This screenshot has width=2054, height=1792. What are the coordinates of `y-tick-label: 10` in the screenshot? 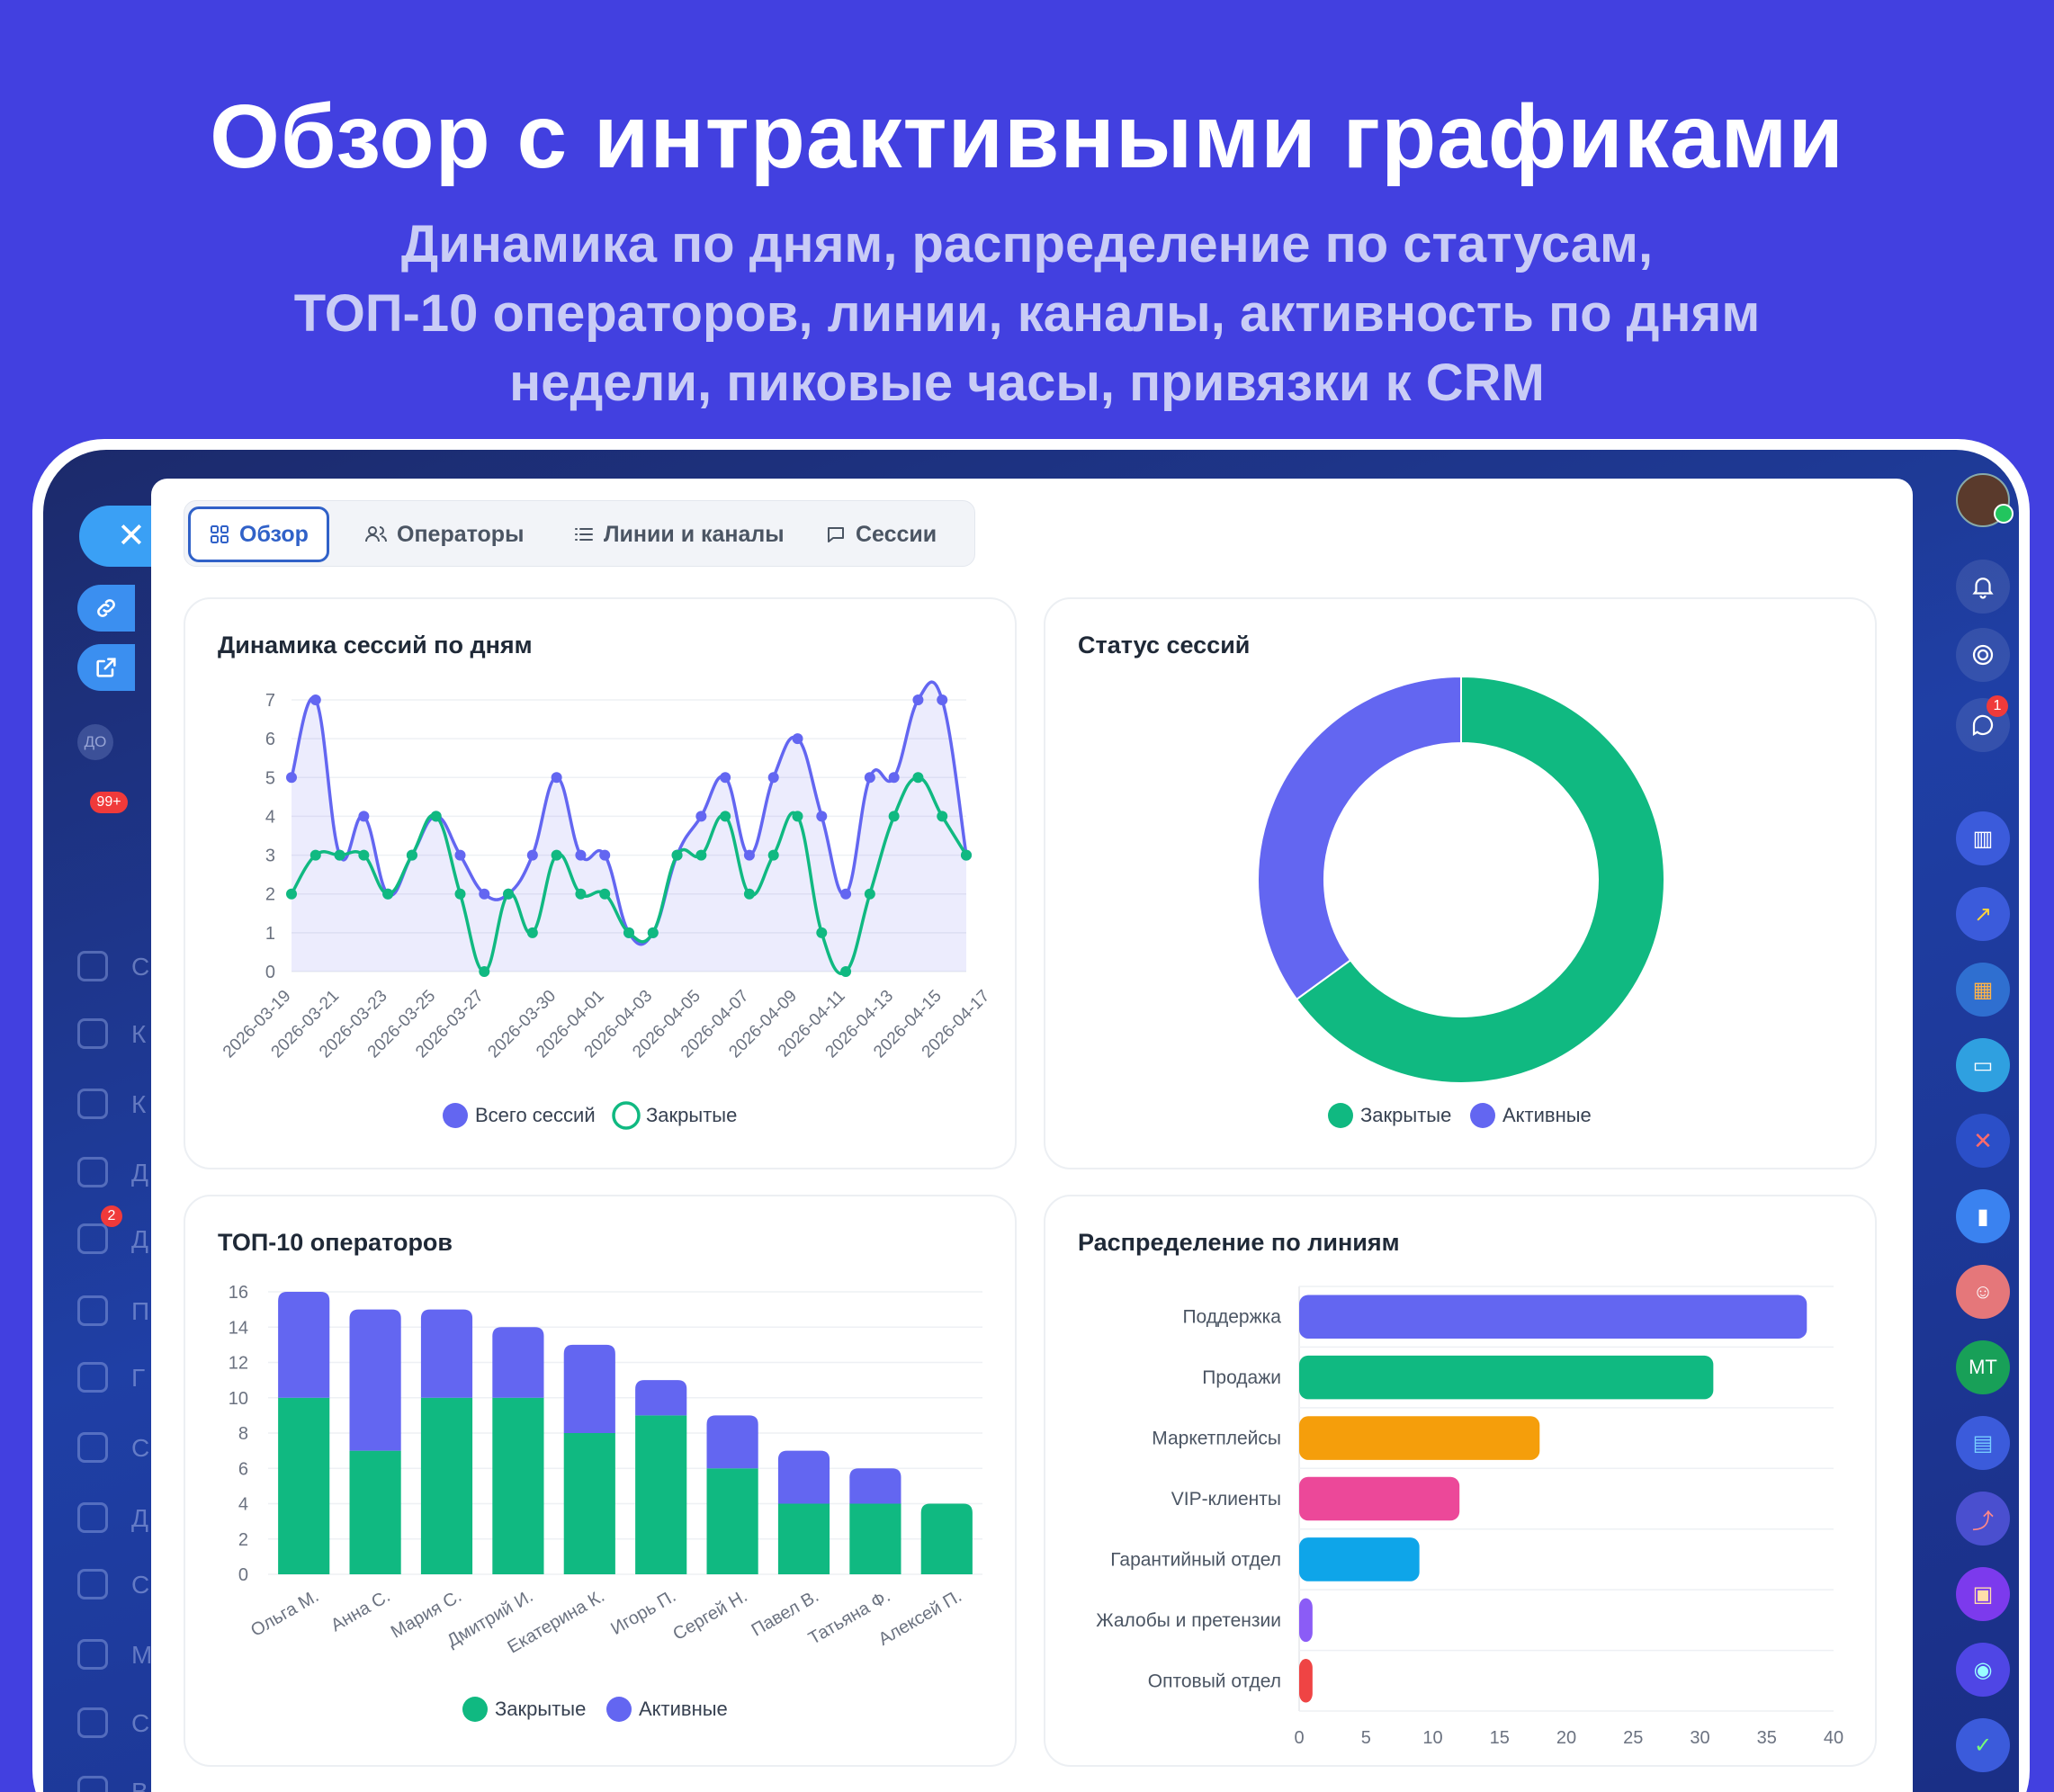 It's located at (238, 1399).